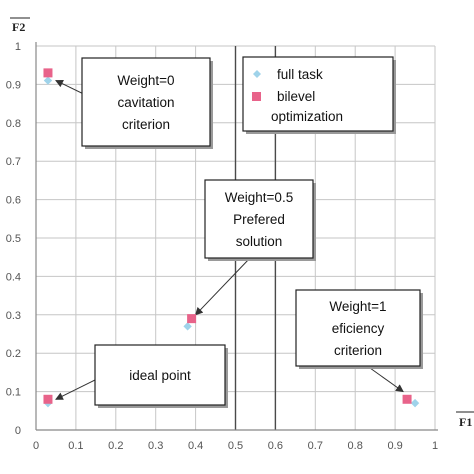 This screenshot has width=474, height=474. What do you see at coordinates (315, 446) in the screenshot?
I see `x-tick-label: 0.7` at bounding box center [315, 446].